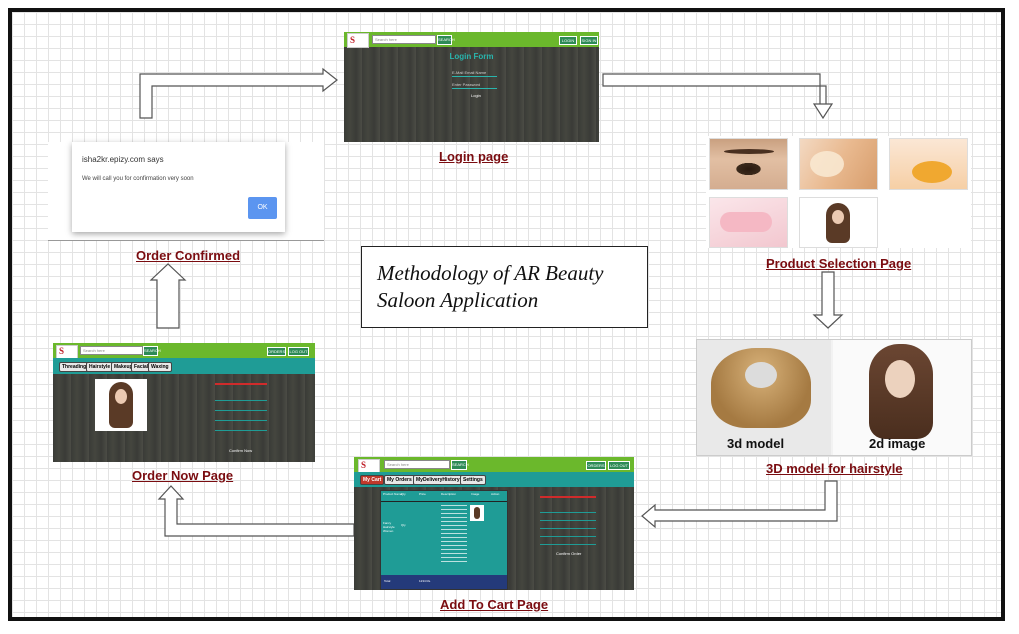 The image size is (1019, 634). What do you see at coordinates (238, 93) in the screenshot?
I see `arrow-confirmed-to-login` at bounding box center [238, 93].